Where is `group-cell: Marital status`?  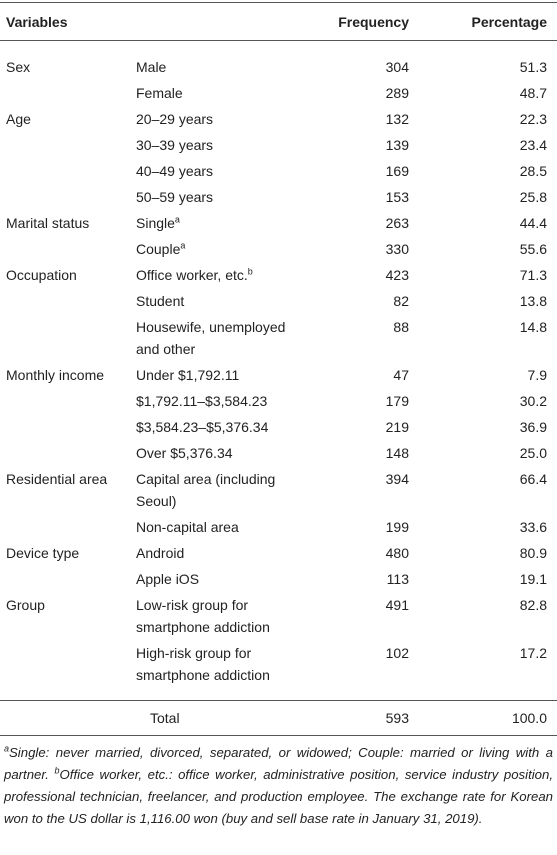
group-cell: Marital status is located at coordinates (68, 223).